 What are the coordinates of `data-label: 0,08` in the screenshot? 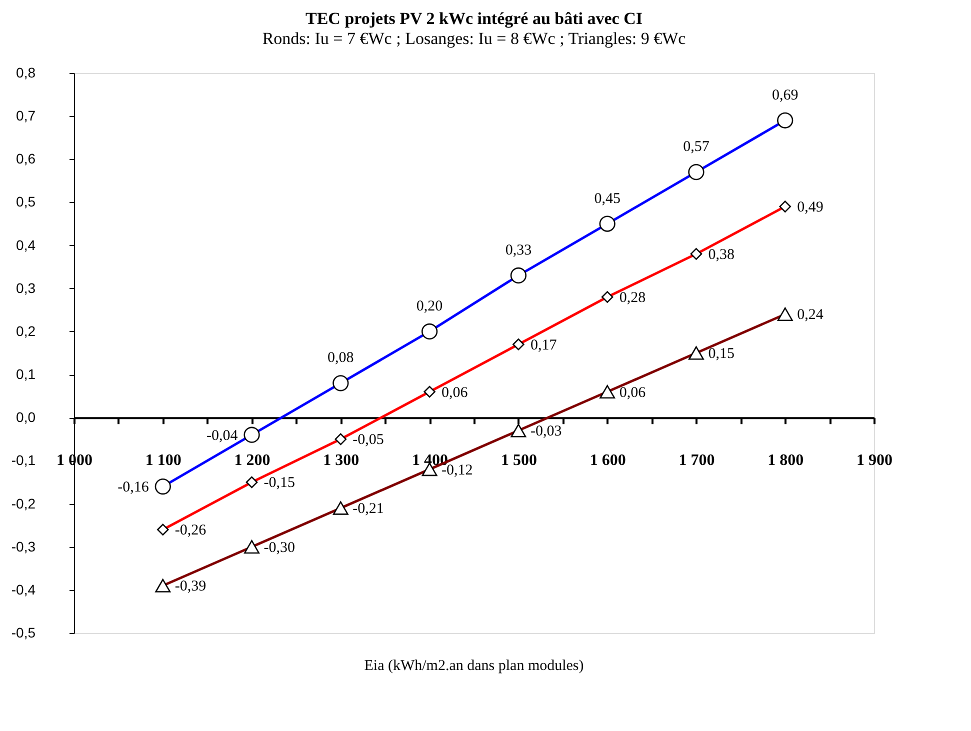 It's located at (341, 358).